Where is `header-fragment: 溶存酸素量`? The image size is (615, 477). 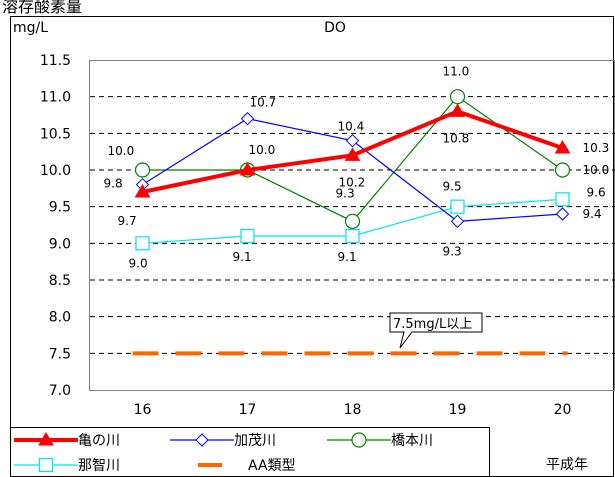
header-fragment: 溶存酸素量 is located at coordinates (42, 8).